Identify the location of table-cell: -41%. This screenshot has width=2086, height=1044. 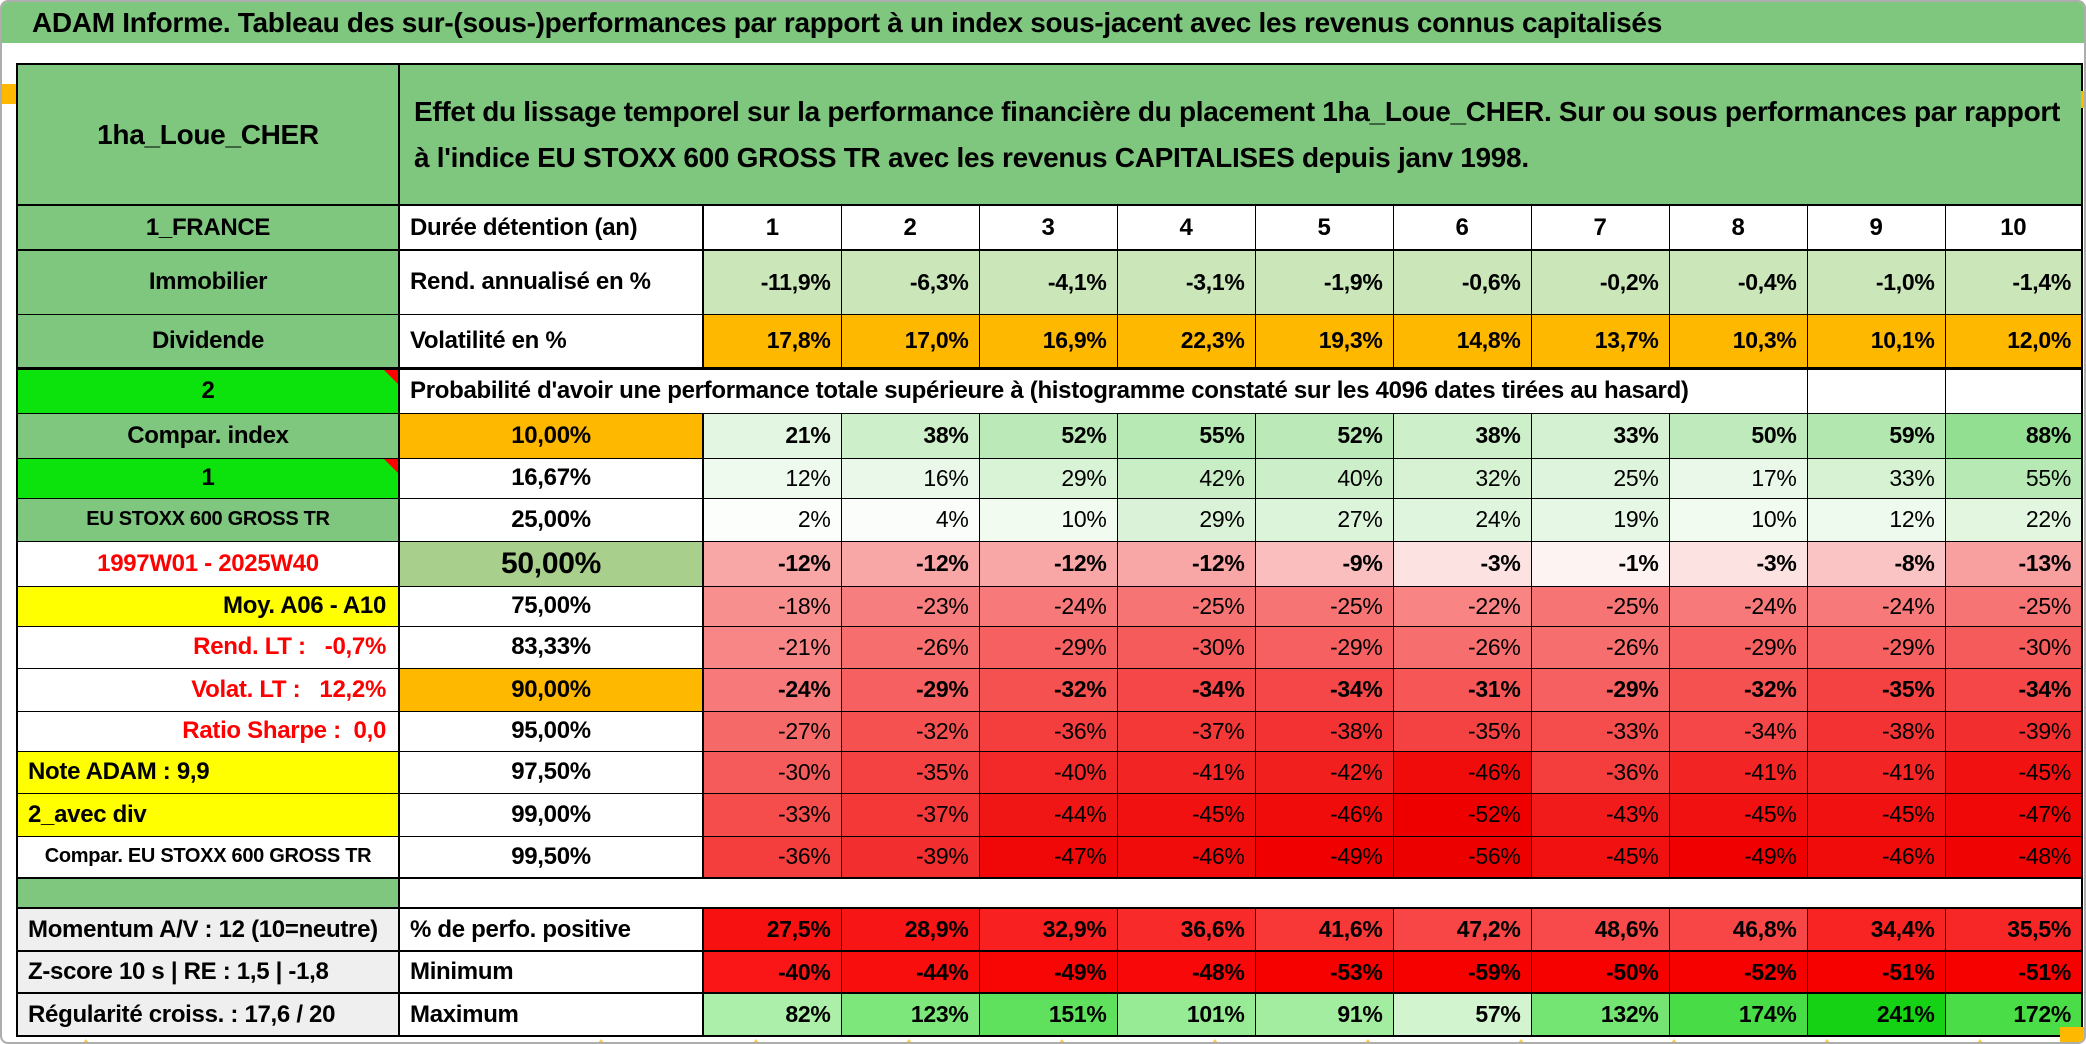
(1876, 772).